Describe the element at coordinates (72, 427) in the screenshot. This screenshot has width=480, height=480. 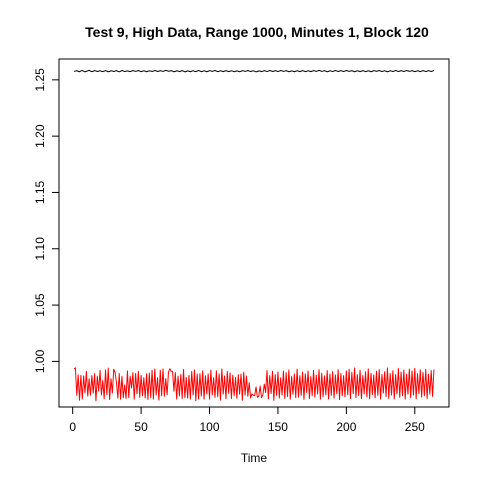
I see `x-tick-label: 0` at that location.